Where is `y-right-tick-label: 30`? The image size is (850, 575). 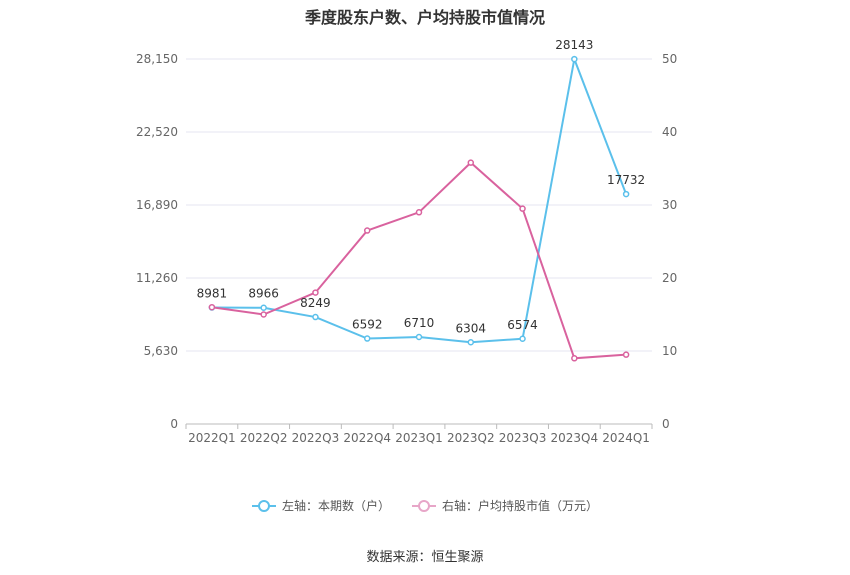
y-right-tick-label: 30 is located at coordinates (669, 205).